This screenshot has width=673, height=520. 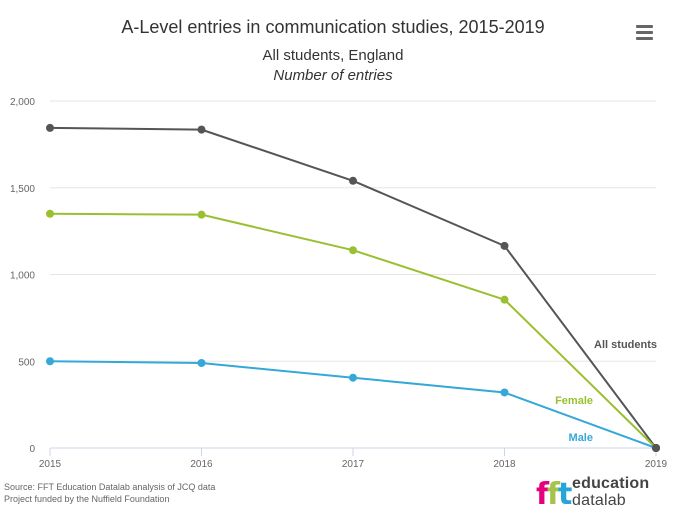 What do you see at coordinates (22, 102) in the screenshot?
I see `y-tick-label: 2,000` at bounding box center [22, 102].